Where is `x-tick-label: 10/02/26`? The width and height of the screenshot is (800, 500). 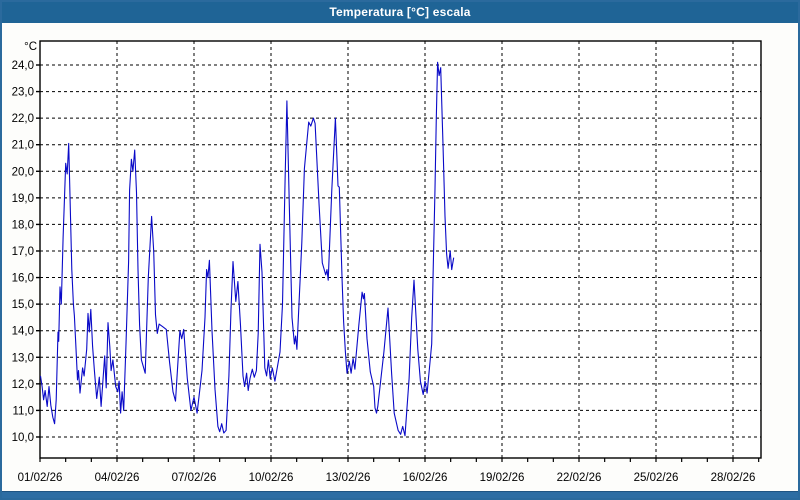 x-tick-label: 10/02/26 is located at coordinates (271, 478).